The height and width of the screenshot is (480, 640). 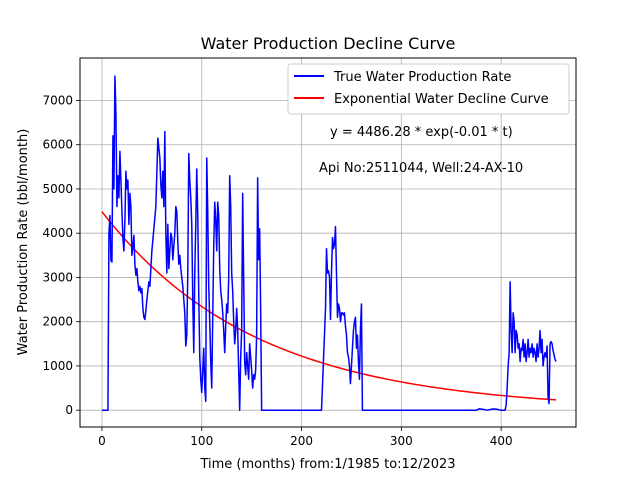 What do you see at coordinates (57, 366) in the screenshot?
I see `y-tick-label: 1000` at bounding box center [57, 366].